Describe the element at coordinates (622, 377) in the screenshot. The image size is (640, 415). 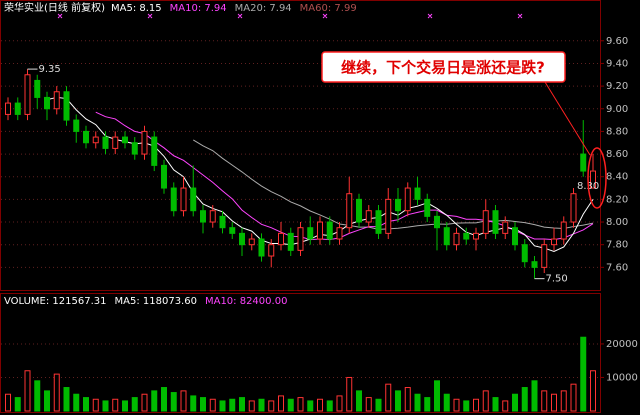
I see `y-tick-label: 10000` at that location.